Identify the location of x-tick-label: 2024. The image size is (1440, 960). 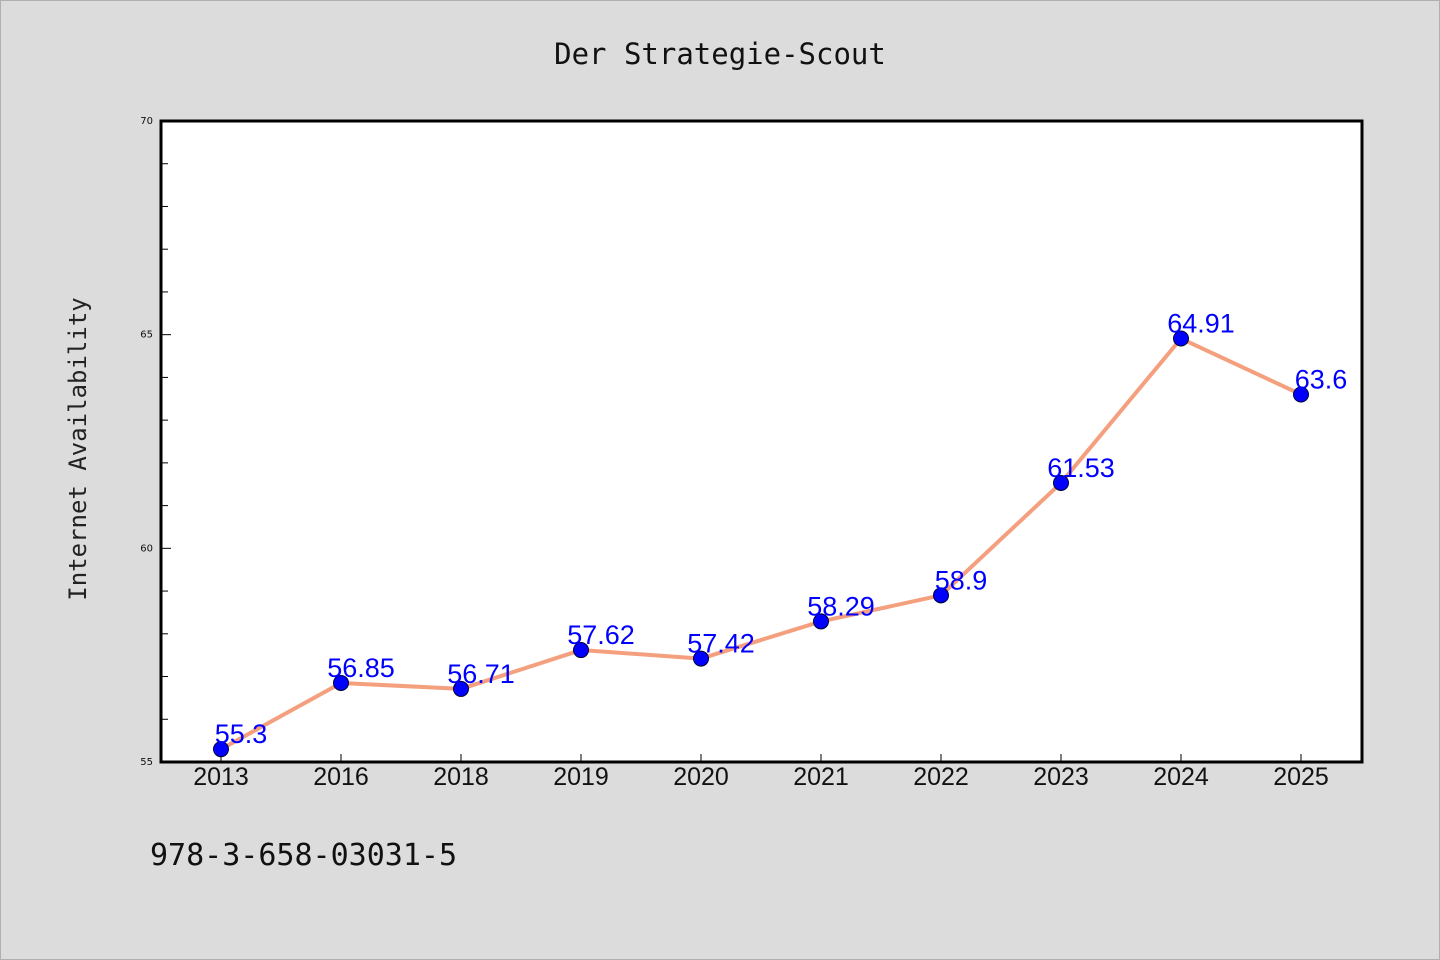
(1181, 777).